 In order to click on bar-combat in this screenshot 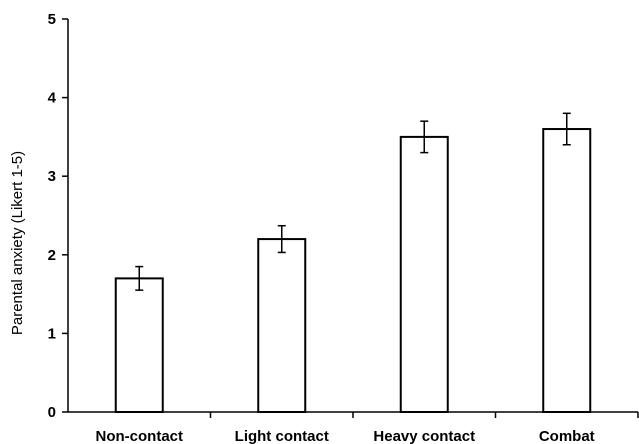, I will do `click(567, 270)`.